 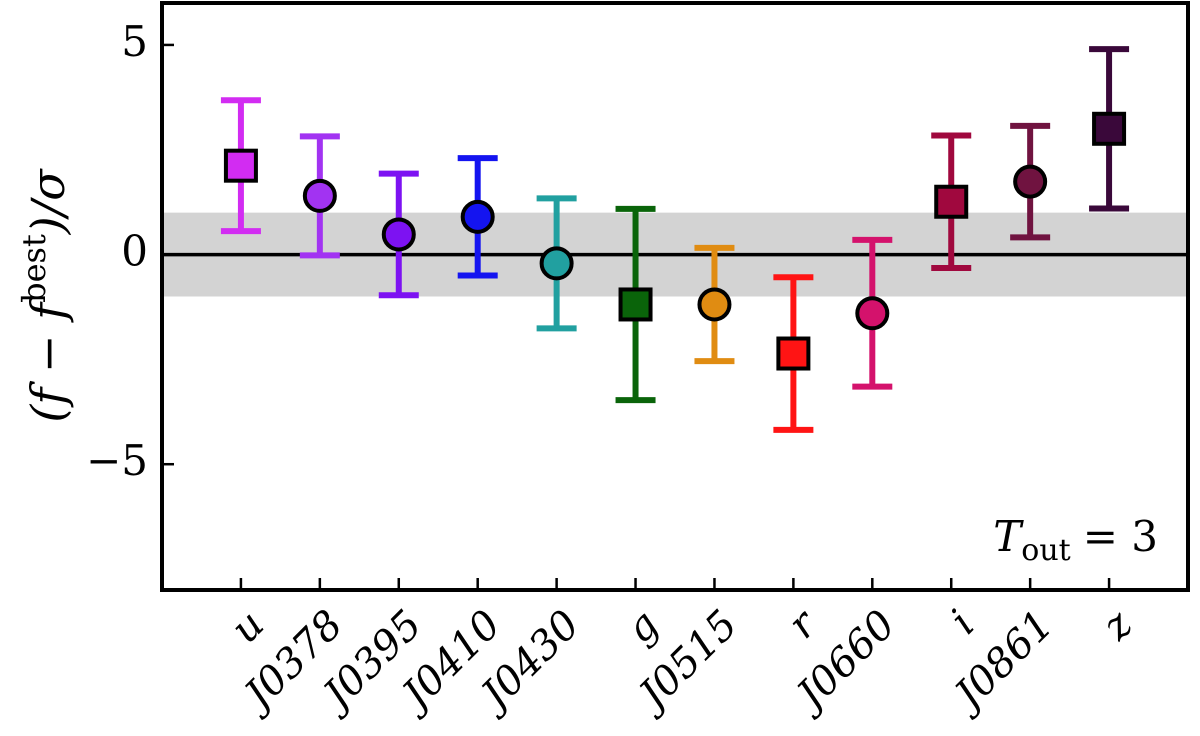 I want to click on y-tick-label: −5, so click(x=117, y=460).